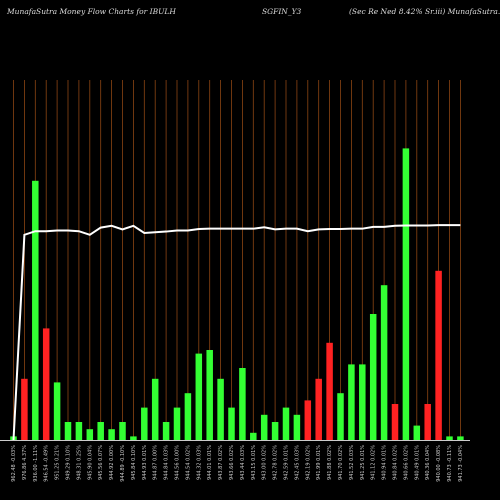 The image size is (500, 500). I want to click on tick-label: 951.25 0.21%, so click(58, 462).